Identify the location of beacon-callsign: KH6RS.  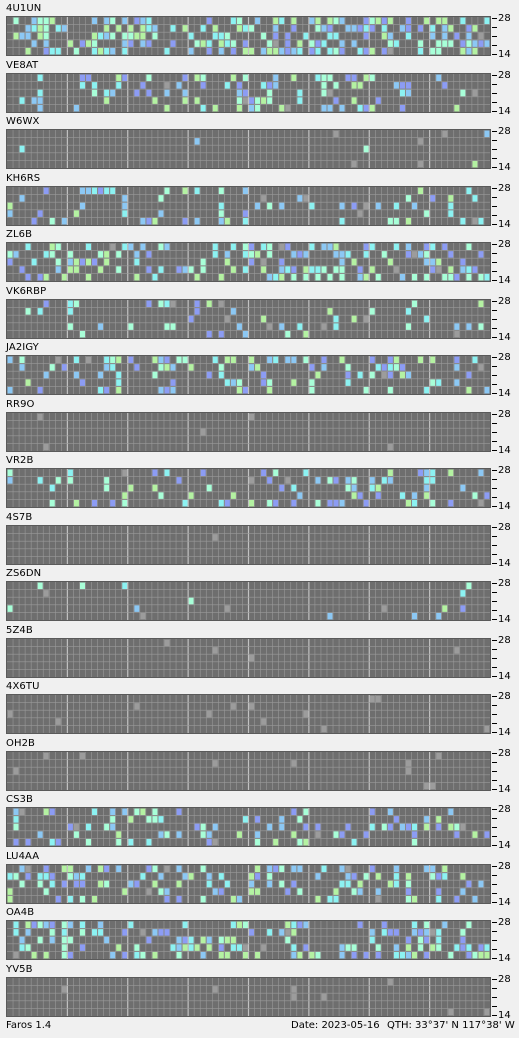
(23, 178).